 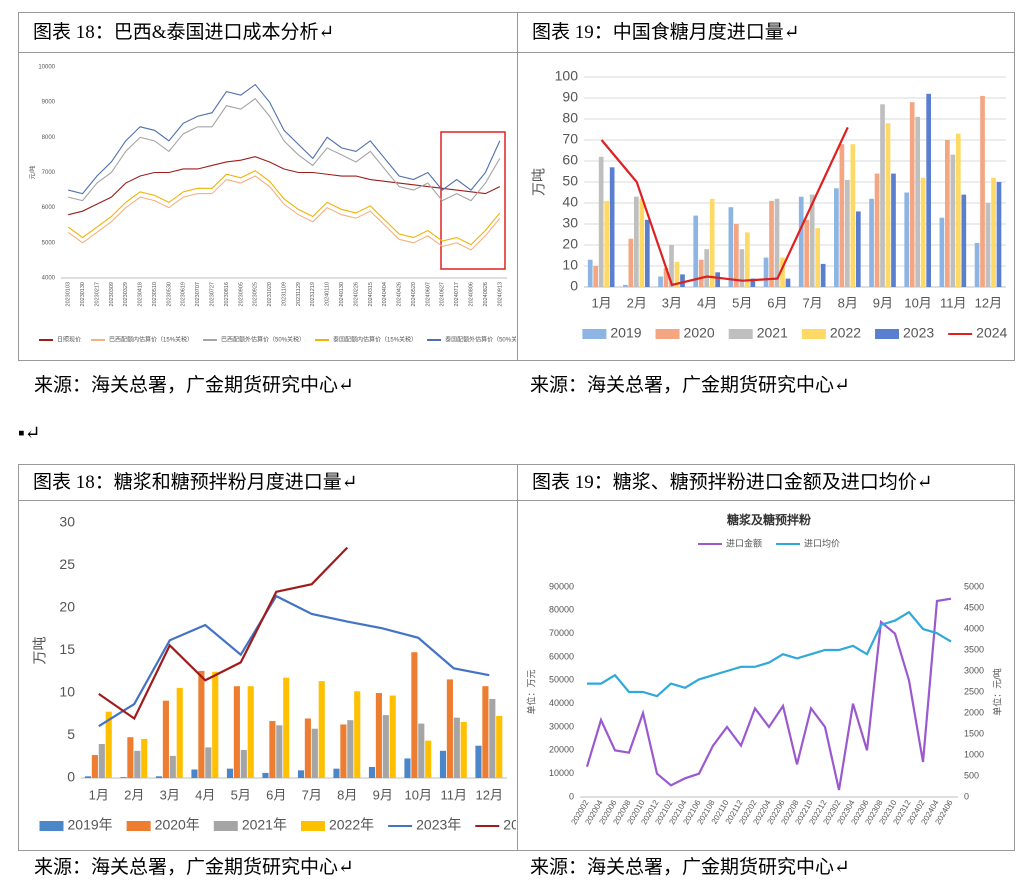 I want to click on x-tick-label: 20240110, so click(x=328, y=294).